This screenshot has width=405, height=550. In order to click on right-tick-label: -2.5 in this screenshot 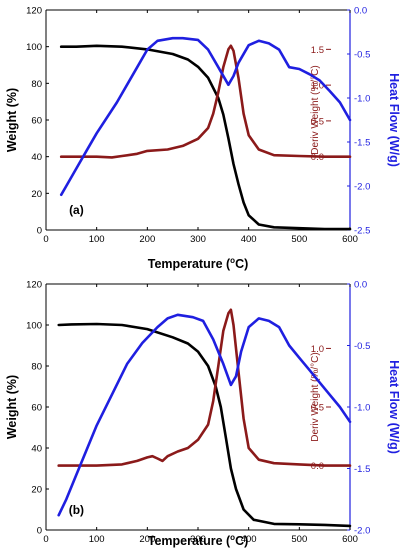, I will do `click(362, 231)`.